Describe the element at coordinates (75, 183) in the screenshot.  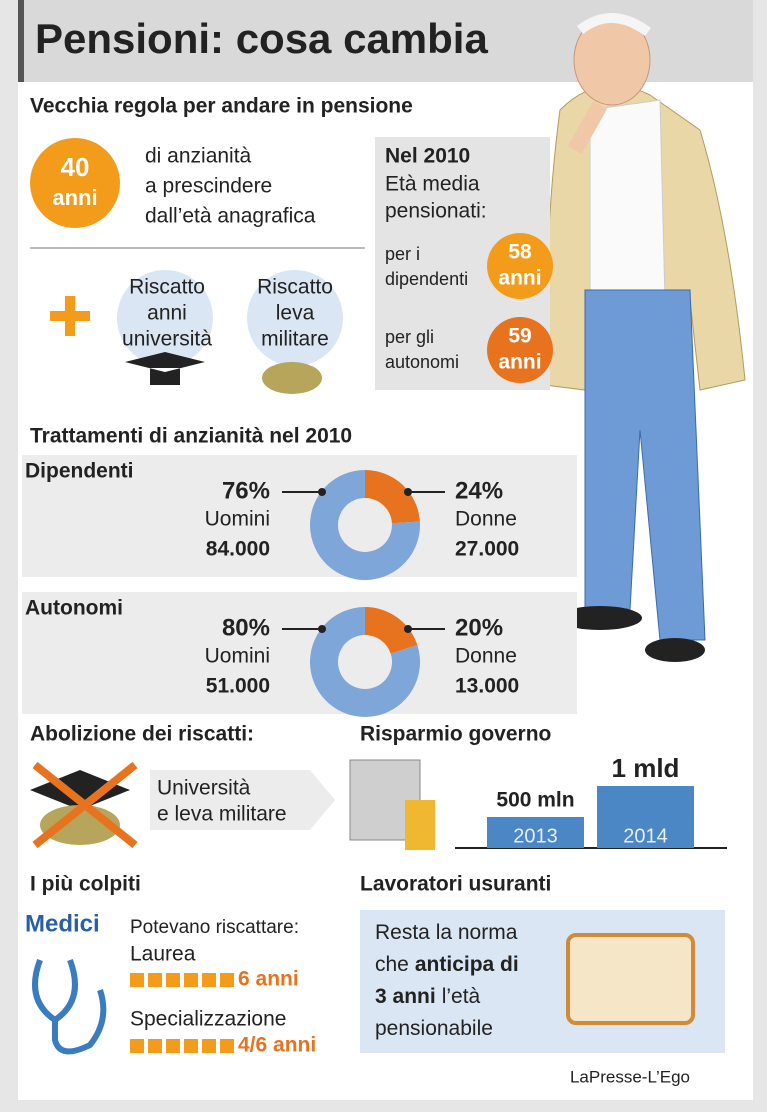
I see `badge` at that location.